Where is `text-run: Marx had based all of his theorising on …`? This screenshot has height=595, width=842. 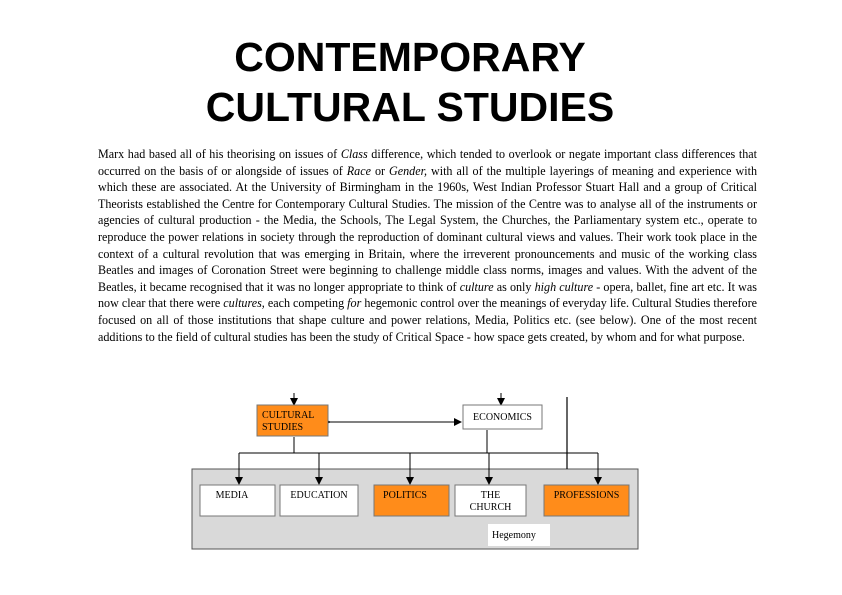 text-run: Marx had based all of his theorising on … is located at coordinates (219, 154).